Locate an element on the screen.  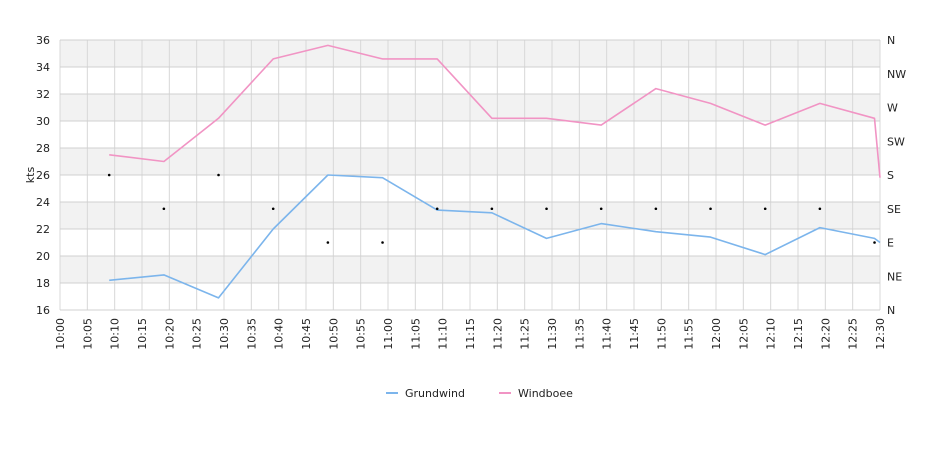
y2-tick-label: SE is located at coordinates (894, 209).